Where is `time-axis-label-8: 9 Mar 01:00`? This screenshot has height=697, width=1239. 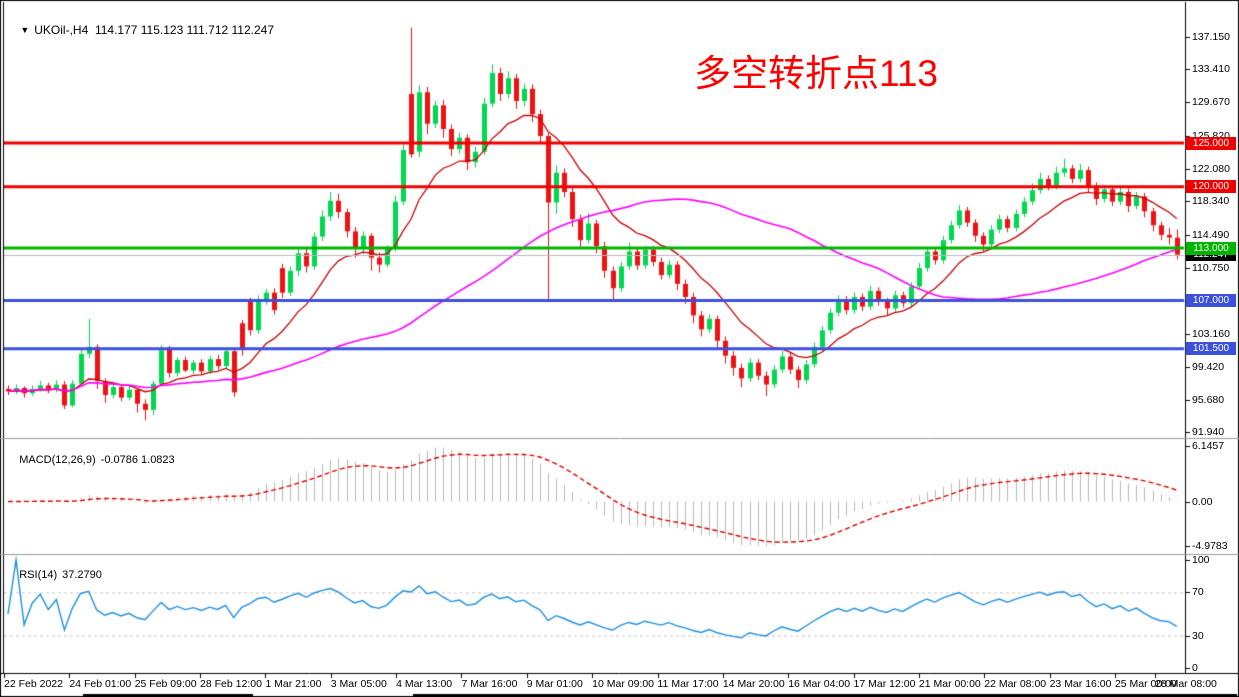
time-axis-label-8: 9 Mar 01:00 is located at coordinates (554, 684).